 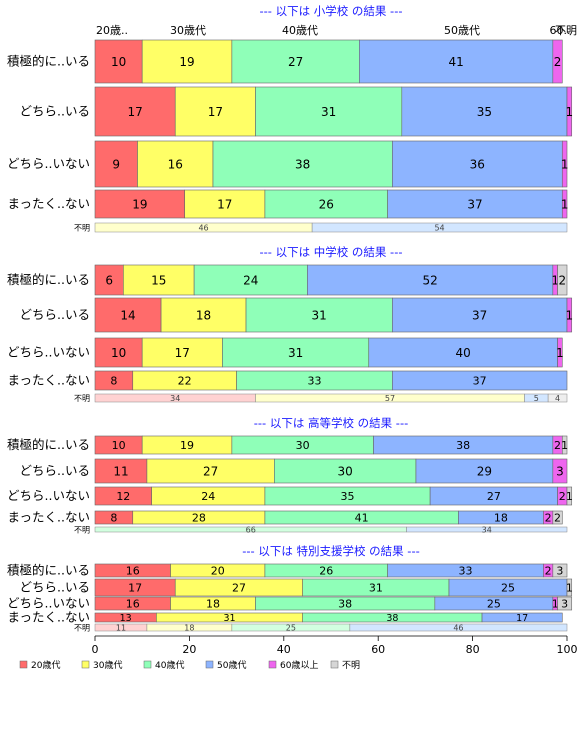 What do you see at coordinates (501, 518) in the screenshot?
I see `data-label: 18` at bounding box center [501, 518].